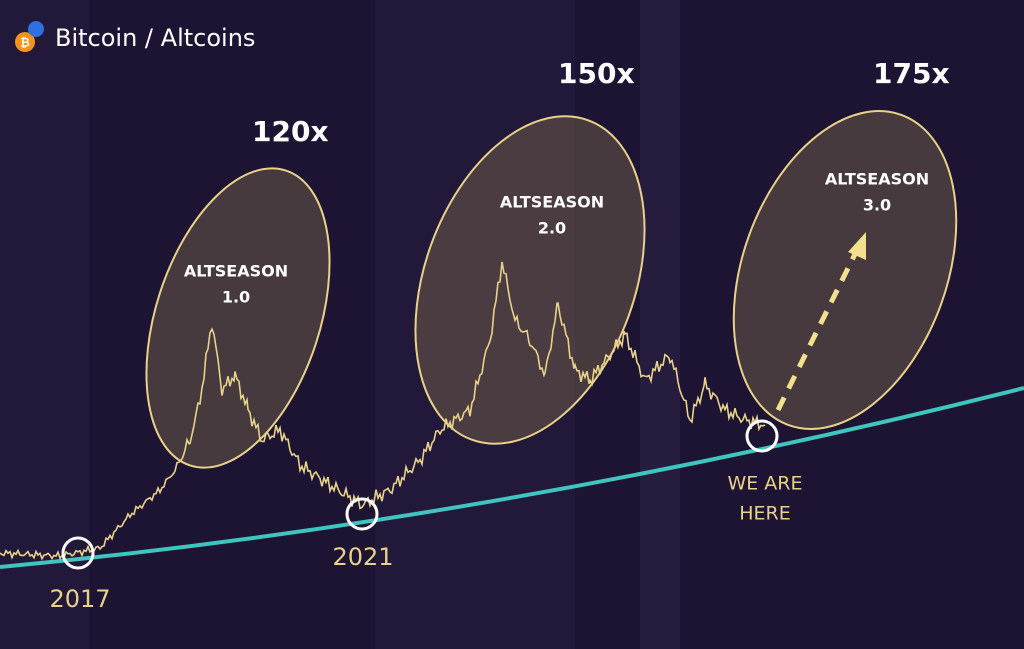 This screenshot has height=649, width=1024. I want to click on season-version: 3.0, so click(877, 205).